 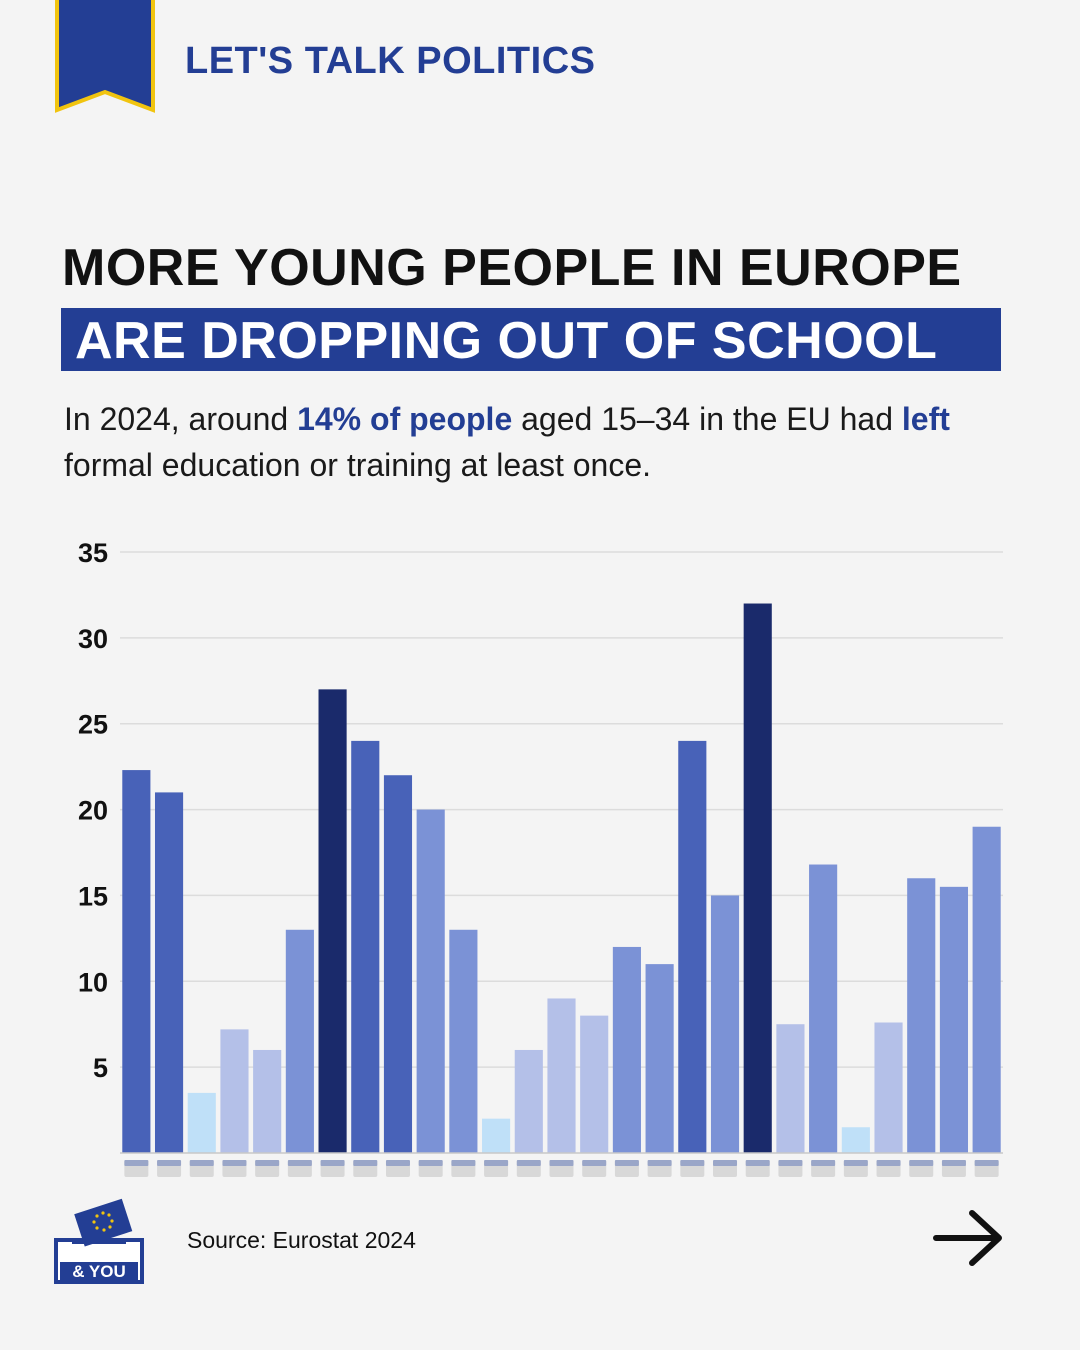 I want to click on subtitle-part-2: aged 15–34 in the EU had, so click(x=707, y=419).